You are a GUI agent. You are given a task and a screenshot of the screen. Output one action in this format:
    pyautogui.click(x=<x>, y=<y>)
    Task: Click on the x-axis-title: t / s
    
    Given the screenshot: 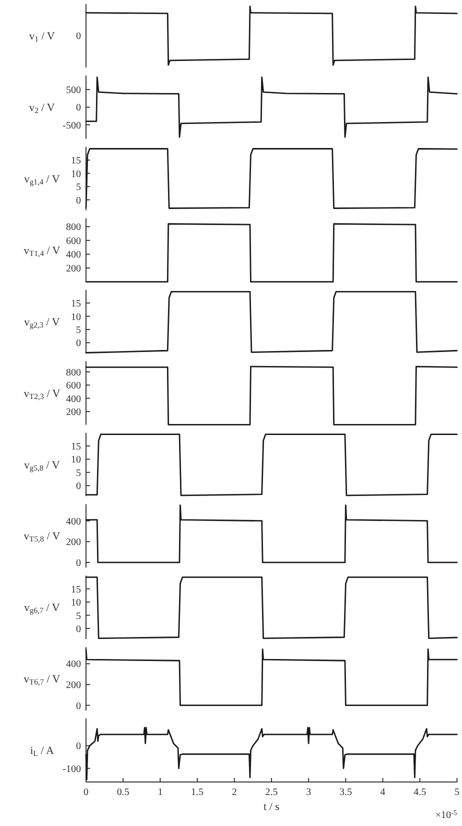 What is the action you would take?
    pyautogui.click(x=272, y=807)
    